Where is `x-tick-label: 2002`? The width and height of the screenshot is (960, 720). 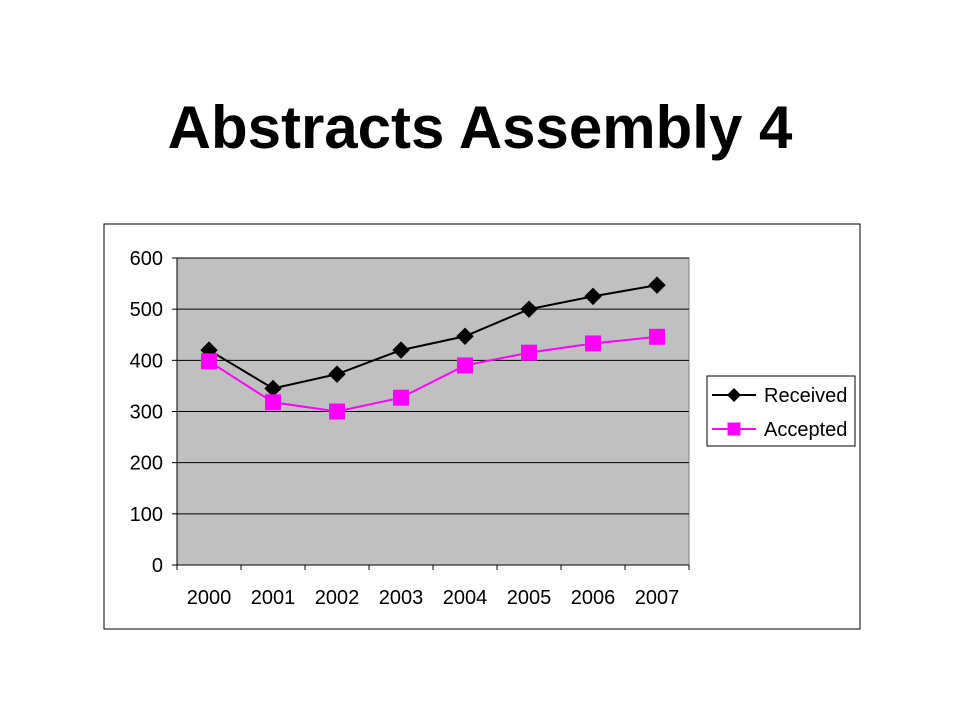
x-tick-label: 2002 is located at coordinates (337, 598).